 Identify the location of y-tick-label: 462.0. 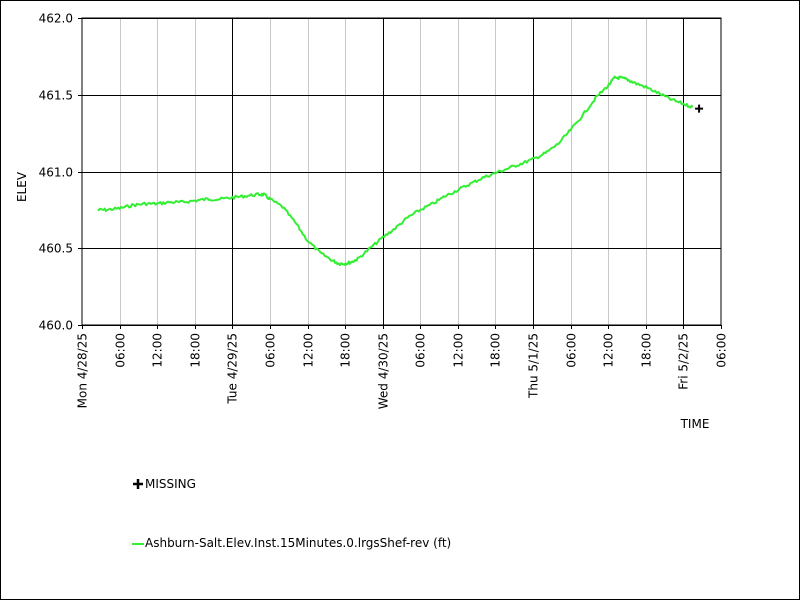
(56, 19).